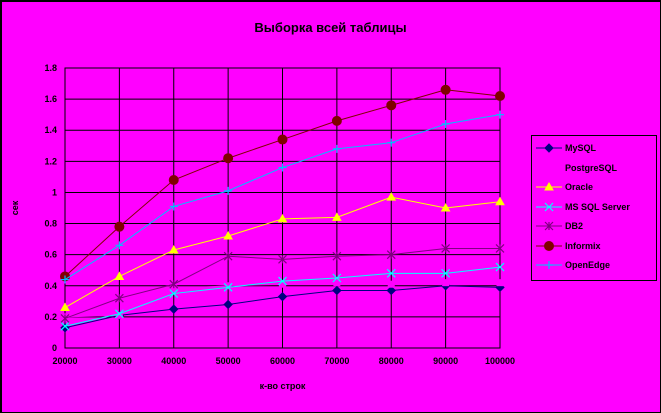 Image resolution: width=661 pixels, height=413 pixels. I want to click on y-tick-label: 1.4, so click(50, 130).